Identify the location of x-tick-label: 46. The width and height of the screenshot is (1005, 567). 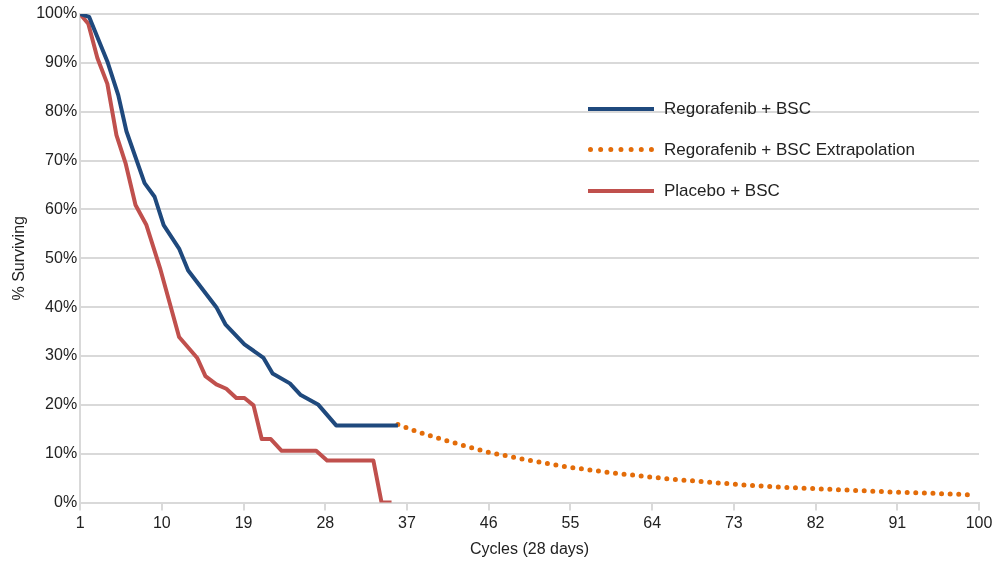
(488, 522).